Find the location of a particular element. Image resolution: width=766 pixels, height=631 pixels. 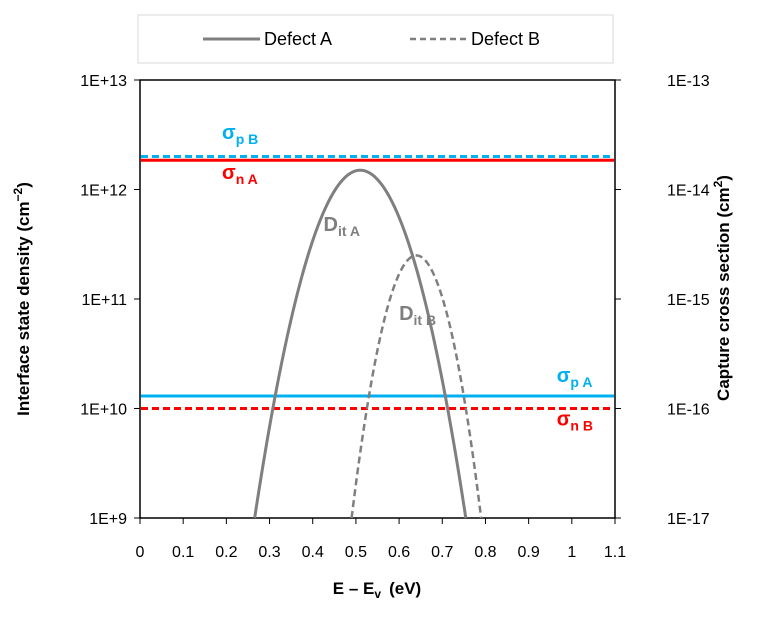

y-tick-label: 1E+11 is located at coordinates (104, 300).